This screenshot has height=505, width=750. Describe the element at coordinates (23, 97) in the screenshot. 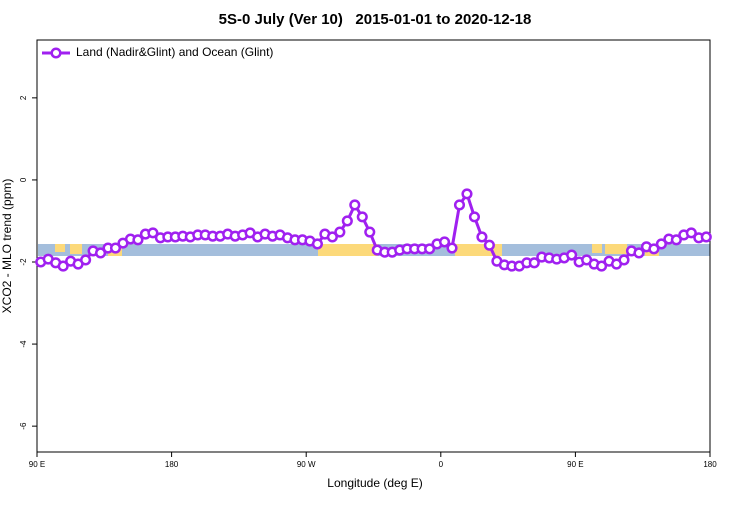

I see `y-tick-label: 2` at that location.